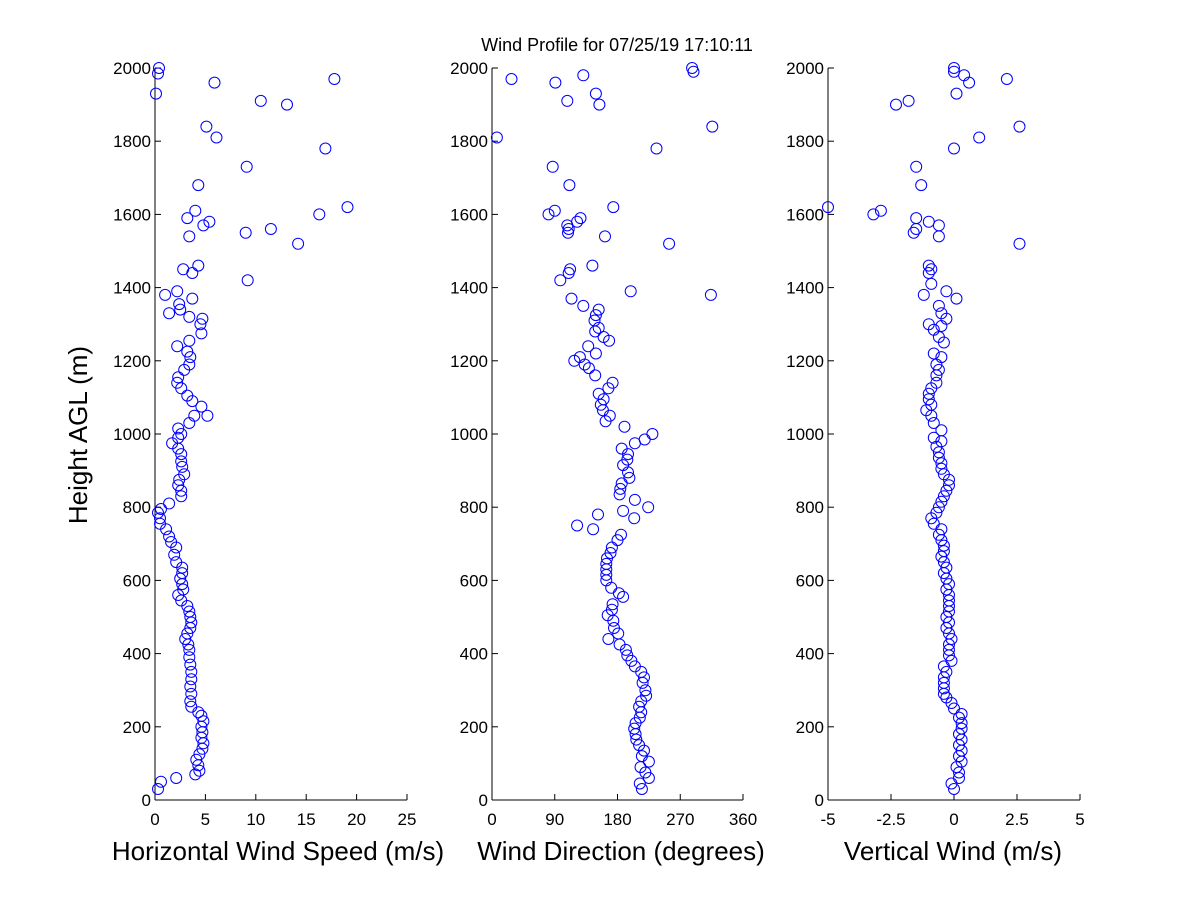  Describe the element at coordinates (132, 288) in the screenshot. I see `y-tick-label-speed: 1400` at that location.